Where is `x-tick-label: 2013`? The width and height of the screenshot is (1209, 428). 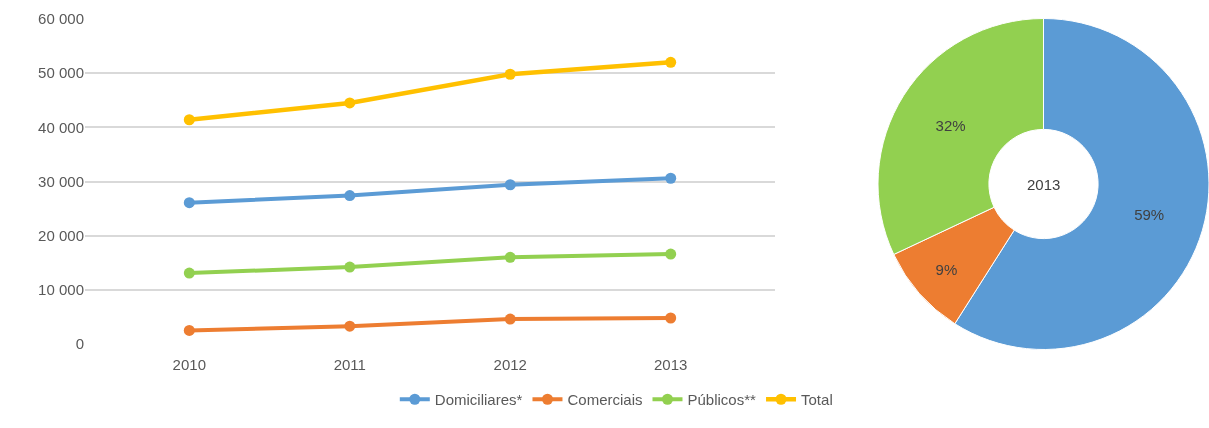
x-tick-label: 2013 is located at coordinates (671, 364).